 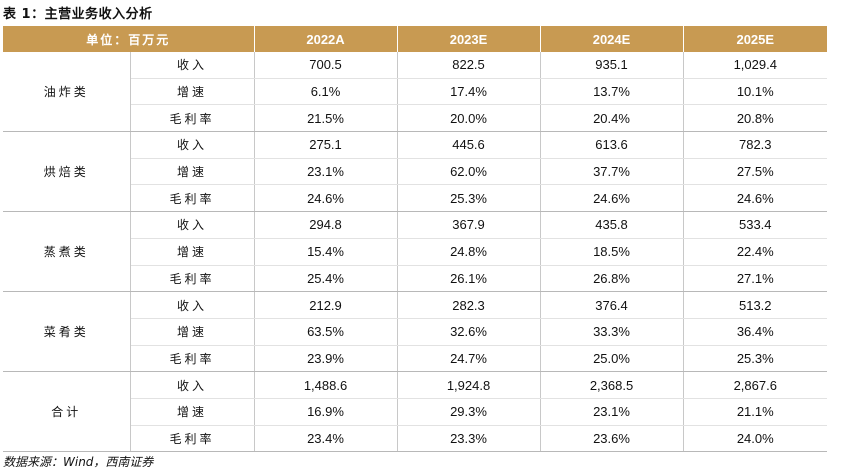 What do you see at coordinates (78, 462) in the screenshot?
I see `source-note: 数据来源：Wind，西南证券` at bounding box center [78, 462].